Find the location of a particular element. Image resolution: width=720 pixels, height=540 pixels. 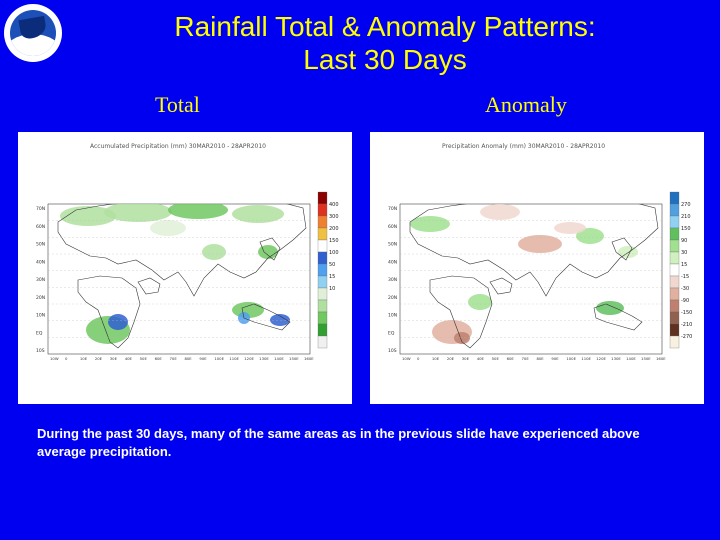

lat-tick-label: 60N is located at coordinates (392, 227).